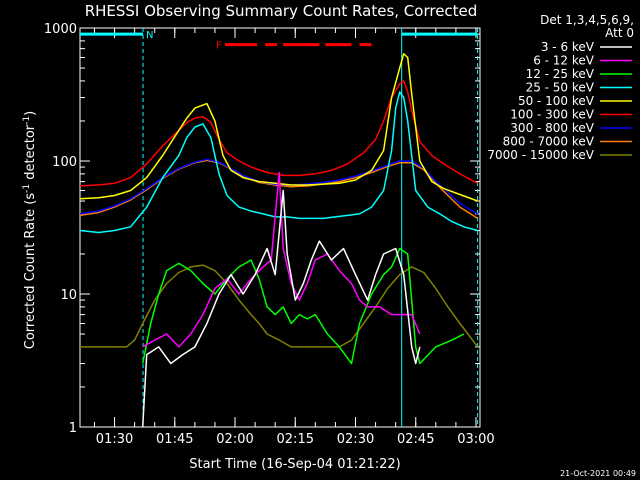  What do you see at coordinates (587, 20) in the screenshot?
I see `legend-header-line: Det 1,3,4,5,6,9,` at bounding box center [587, 20].